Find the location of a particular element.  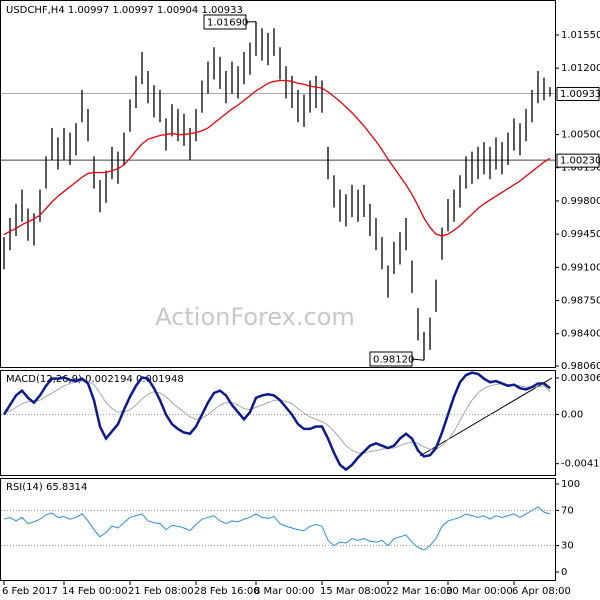

x-tick-label: 15 Mar 08:00 is located at coordinates (353, 591).